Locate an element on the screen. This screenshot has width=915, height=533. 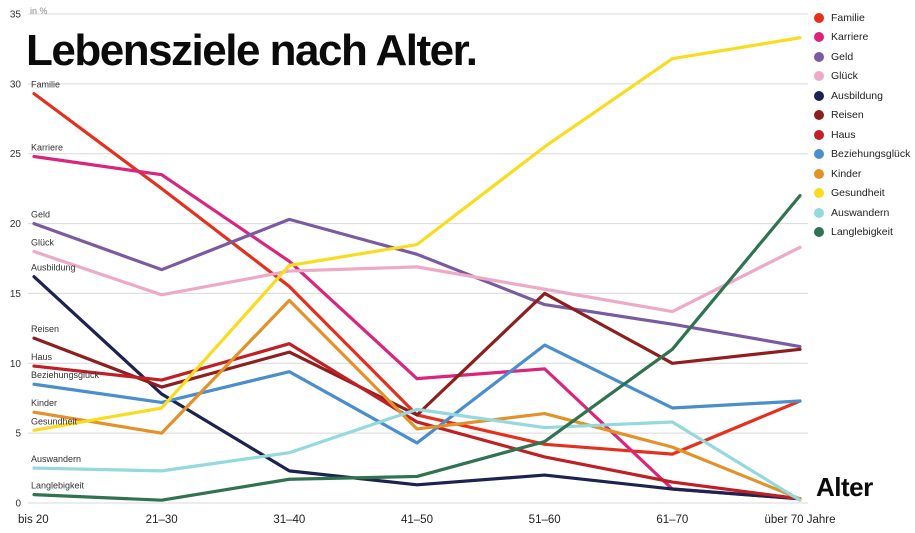
legend-label: Auswandern is located at coordinates (860, 212).